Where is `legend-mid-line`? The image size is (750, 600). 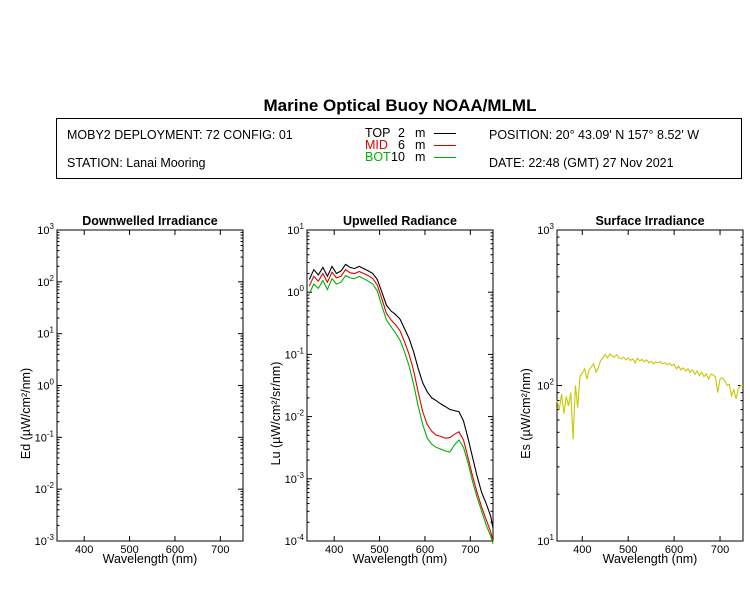 legend-mid-line is located at coordinates (445, 145).